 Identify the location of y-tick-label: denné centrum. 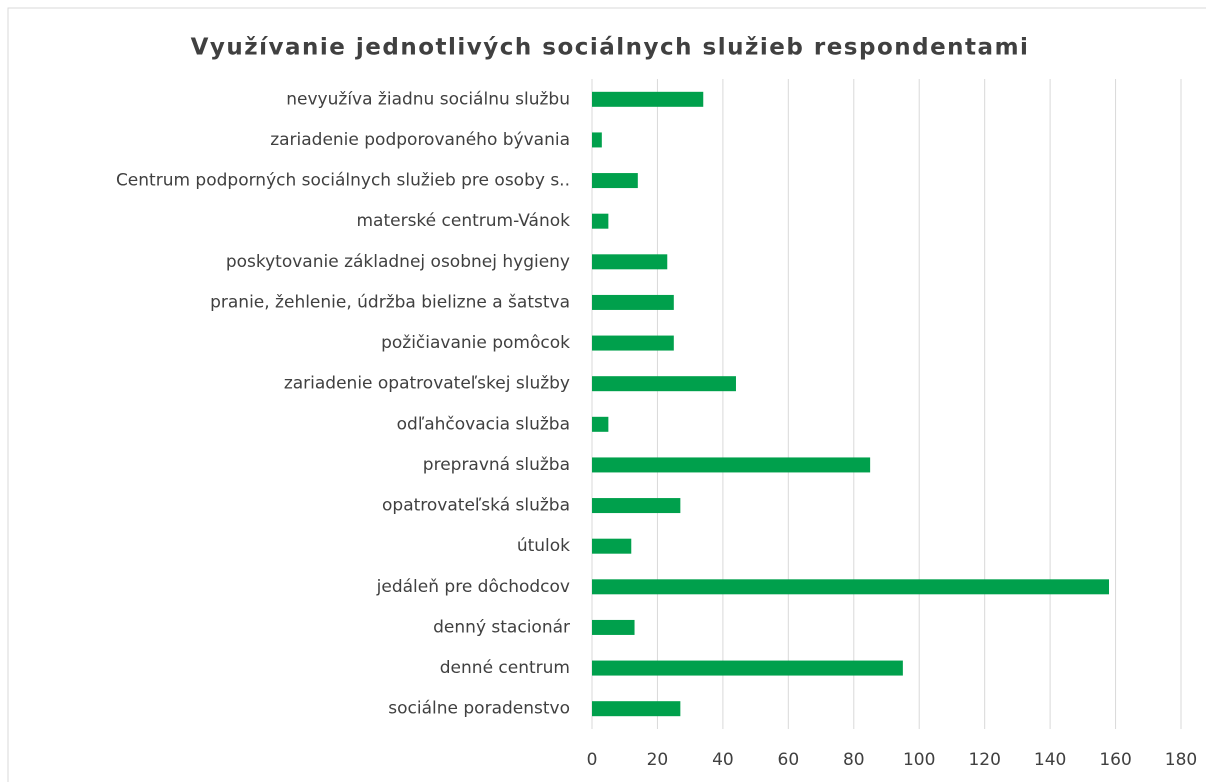
(505, 668).